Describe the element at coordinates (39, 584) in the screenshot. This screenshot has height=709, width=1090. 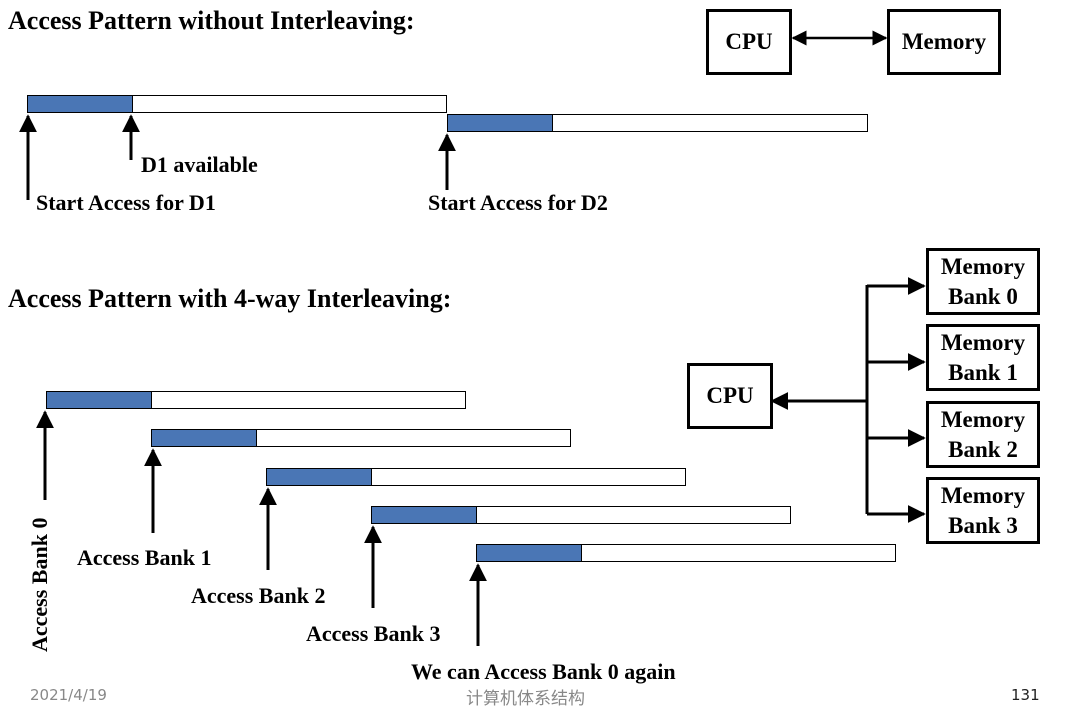
I see `access-bank0-label: Access Bank 0` at that location.